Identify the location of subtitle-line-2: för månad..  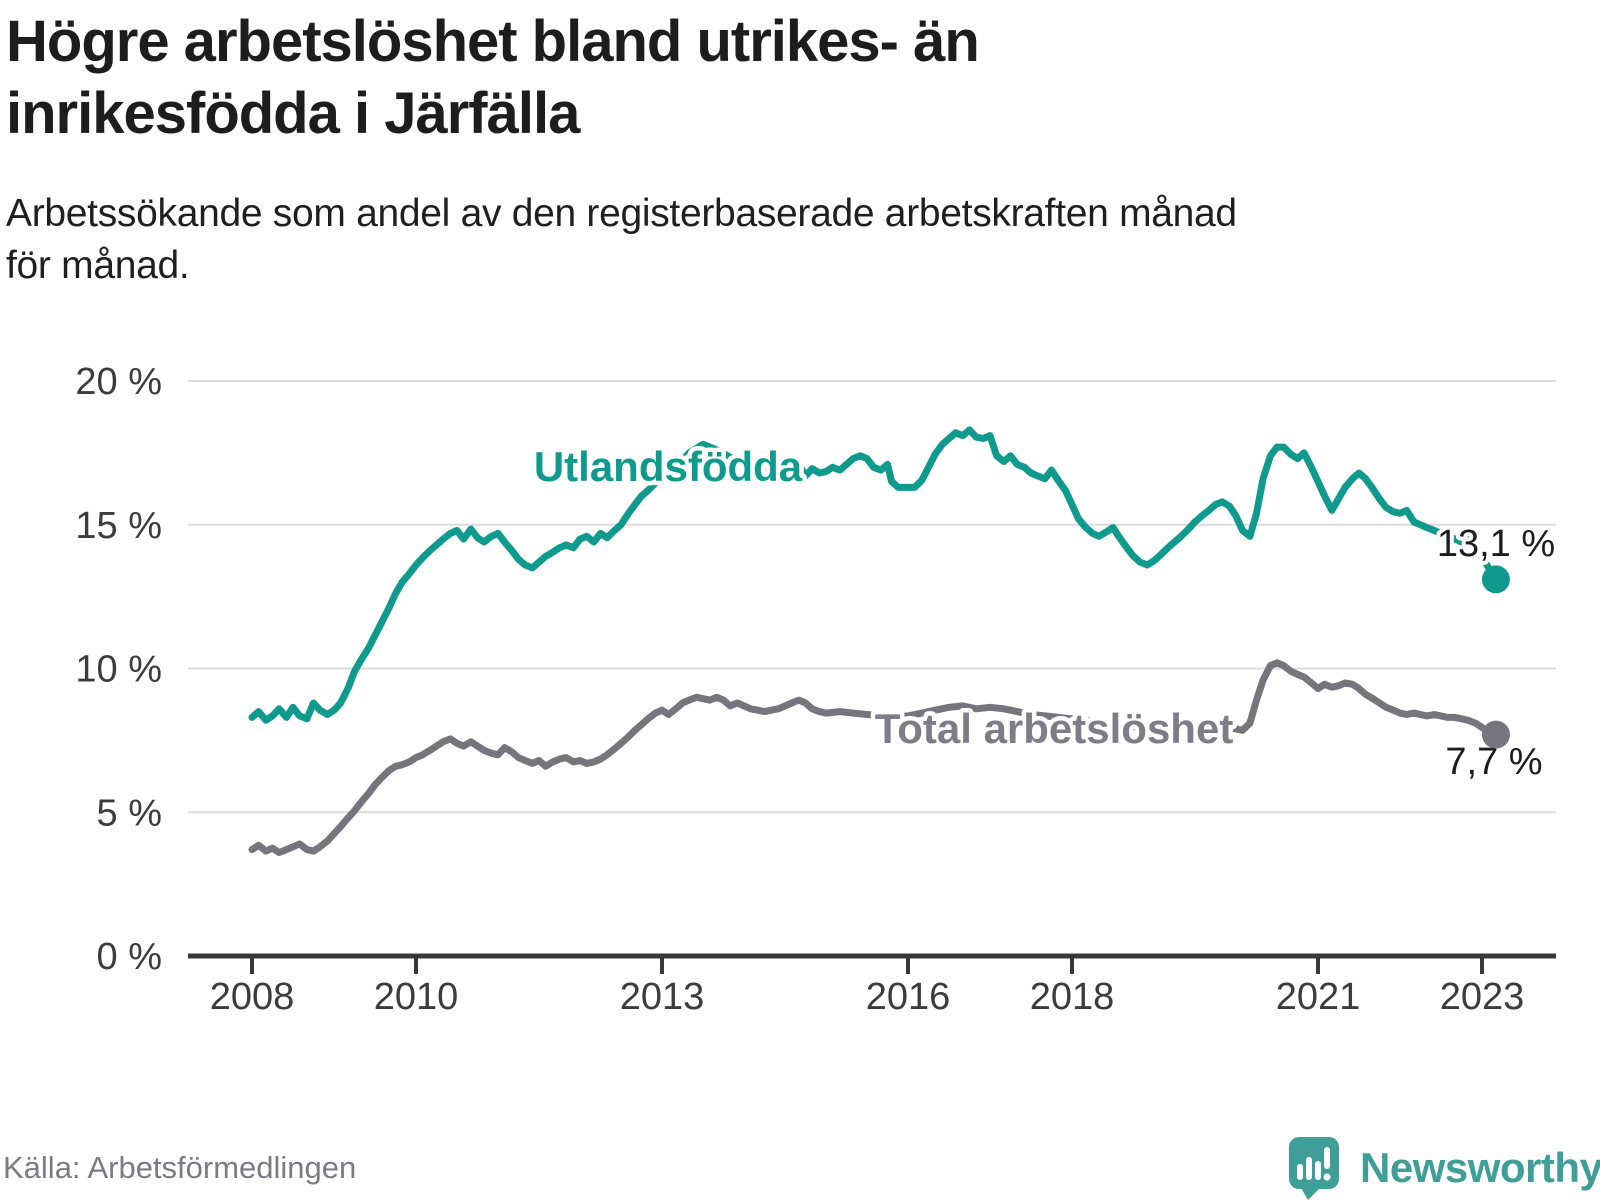
(98, 265).